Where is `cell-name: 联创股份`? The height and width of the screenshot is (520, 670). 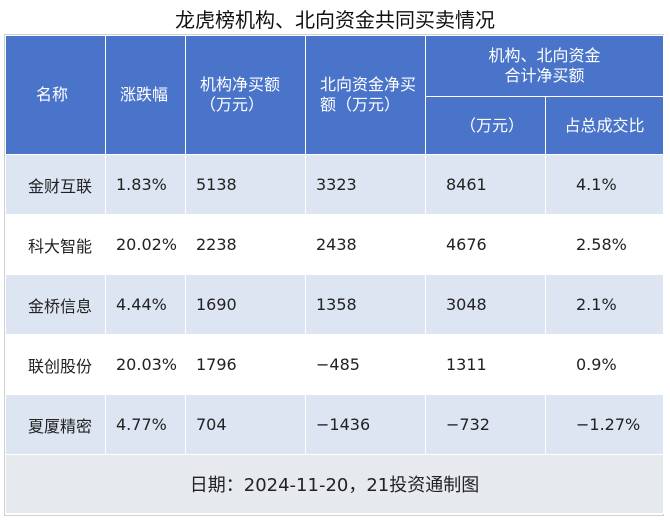 cell-name: 联创股份 is located at coordinates (55, 364).